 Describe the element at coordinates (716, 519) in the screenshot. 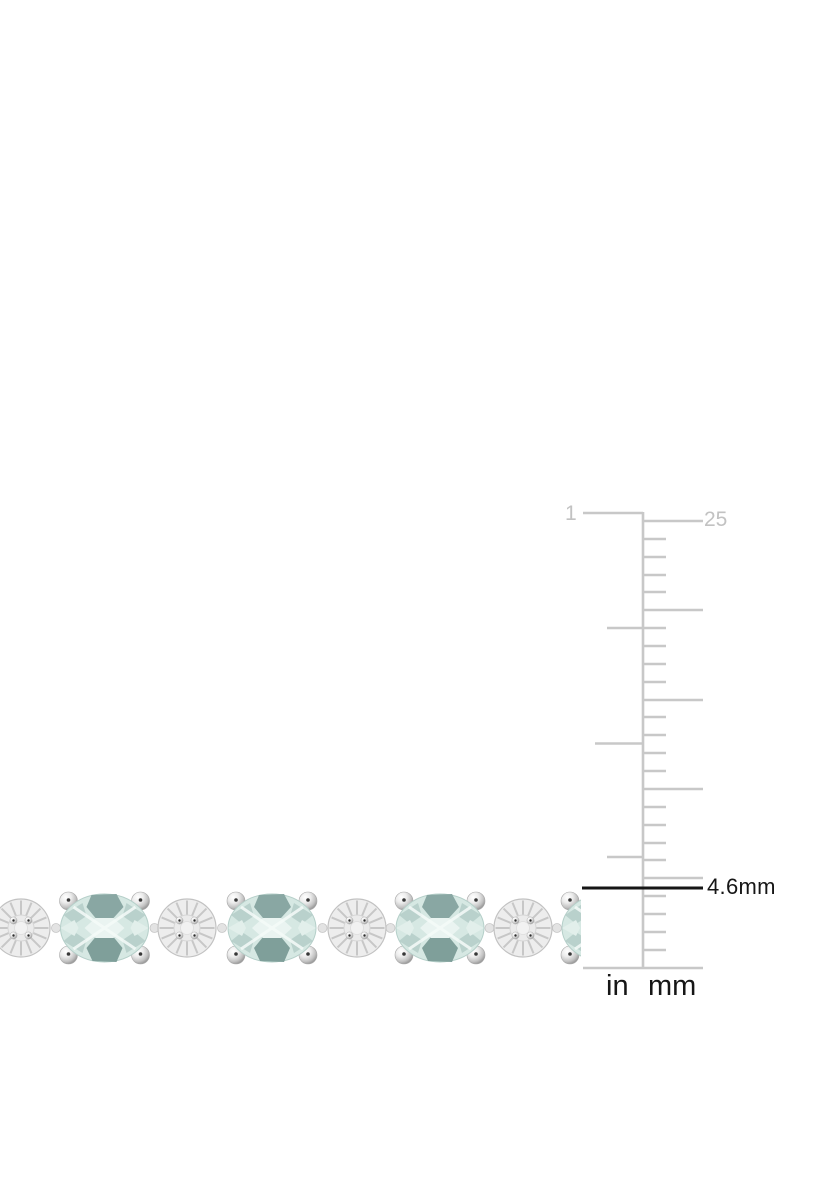

I see `ruler-mm-top-value: 25` at that location.